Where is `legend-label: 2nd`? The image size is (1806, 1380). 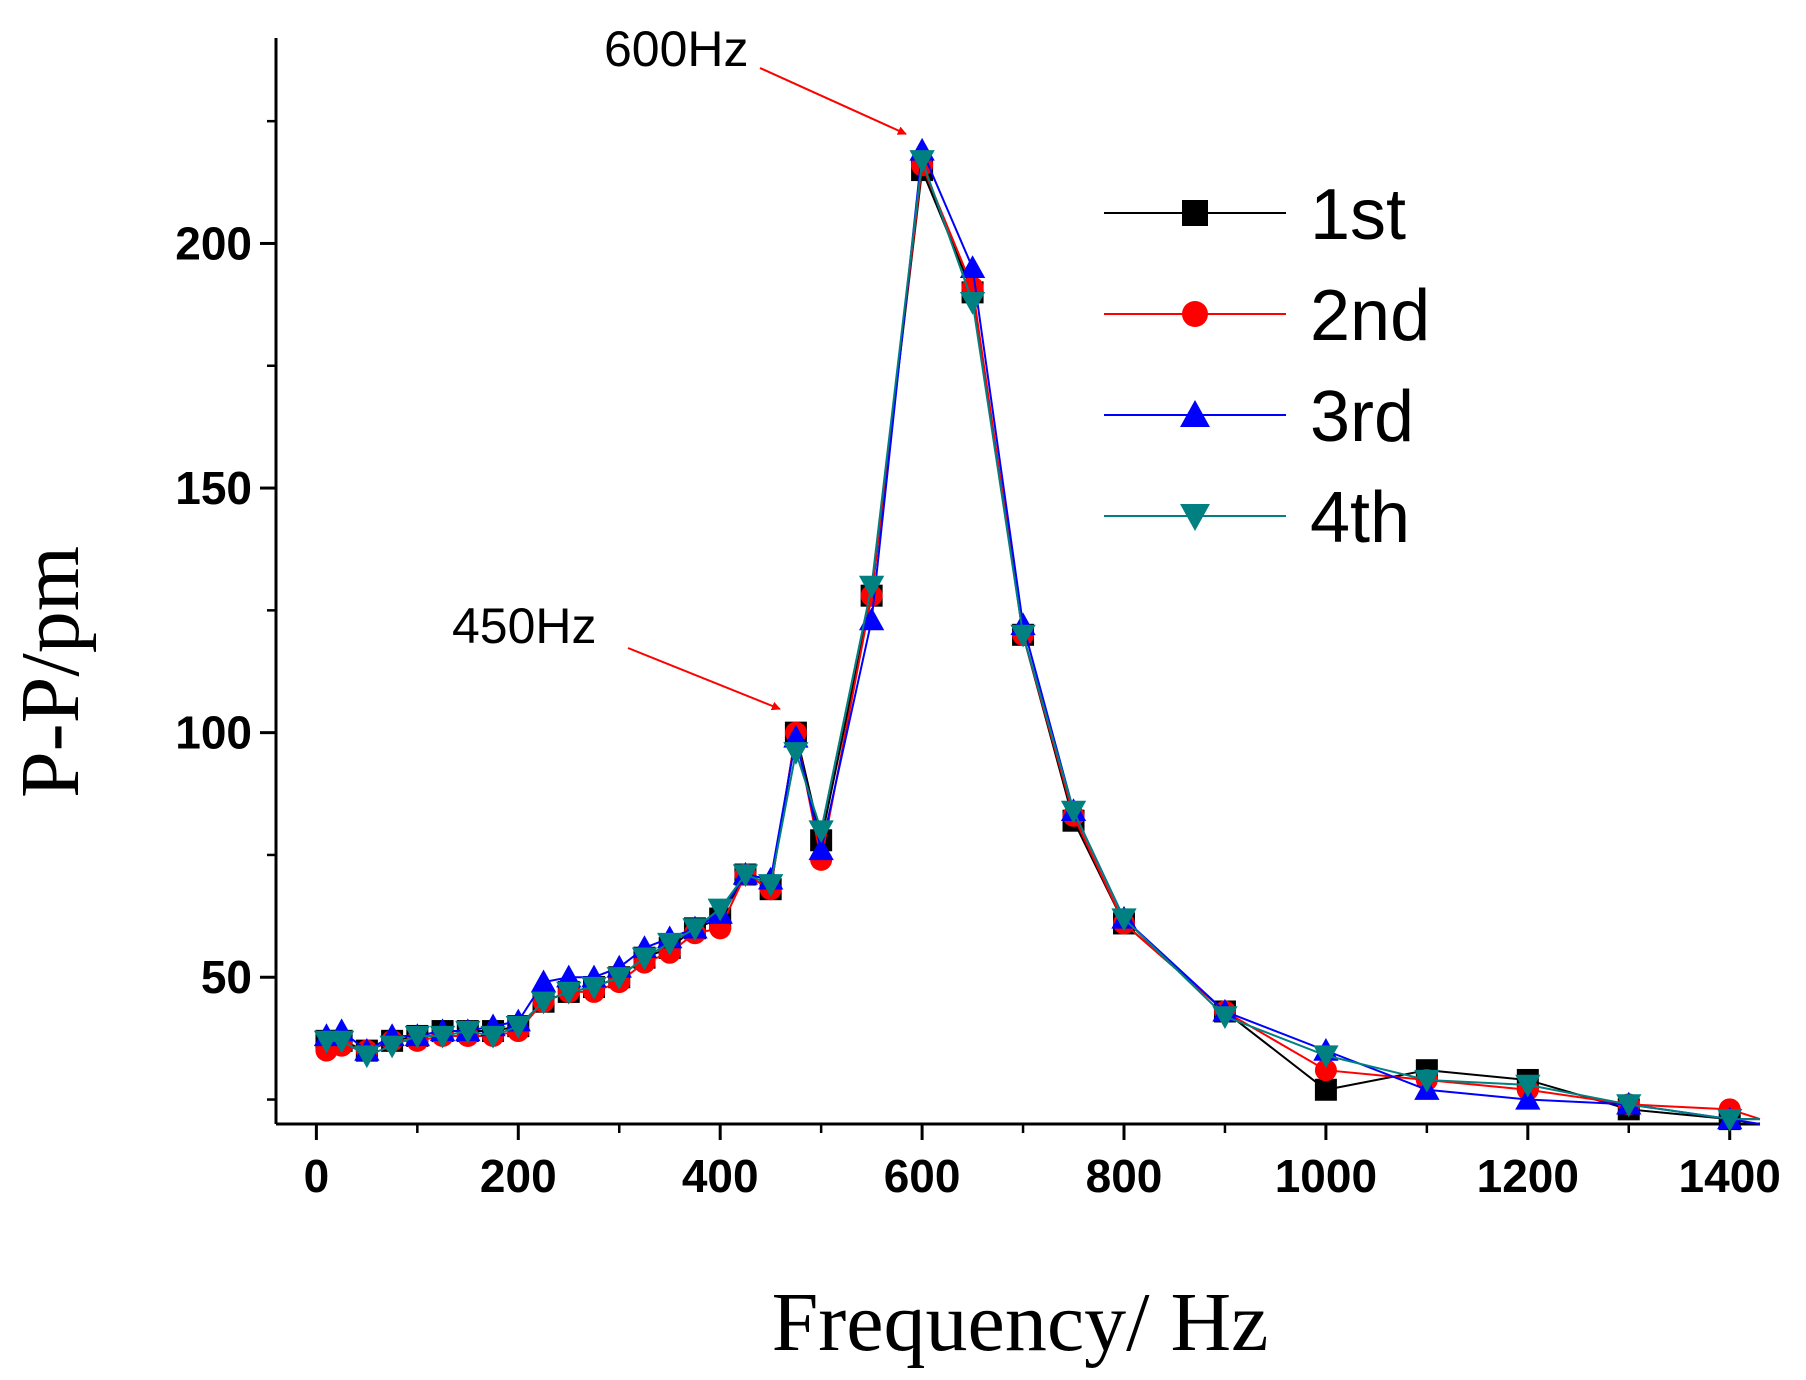
legend-label: 2nd is located at coordinates (1370, 316).